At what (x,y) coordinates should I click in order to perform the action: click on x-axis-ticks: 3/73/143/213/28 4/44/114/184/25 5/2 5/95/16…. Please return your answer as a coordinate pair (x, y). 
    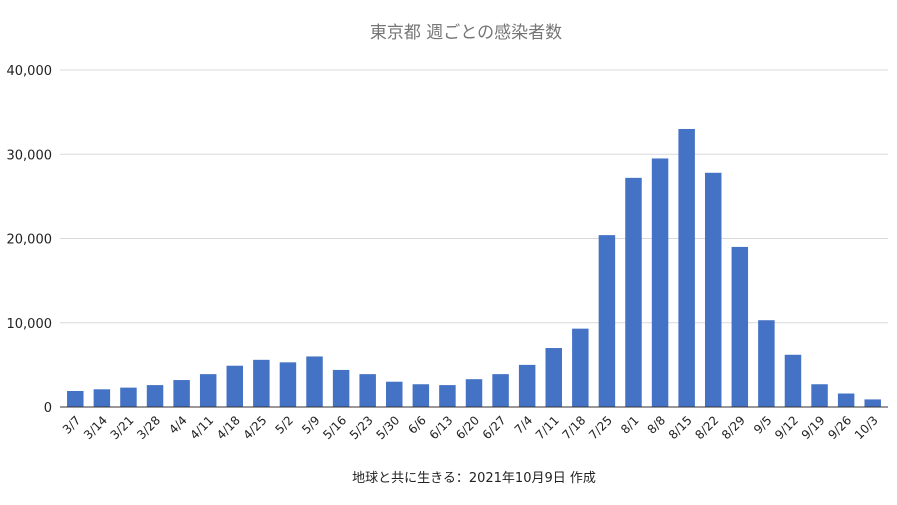
    Looking at the image, I should click on (470, 427).